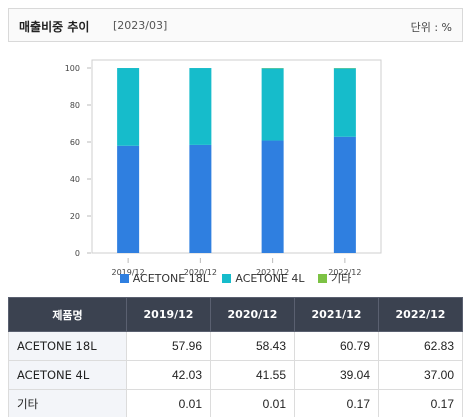 The width and height of the screenshot is (471, 417). I want to click on column-header: 2022/12, so click(420, 314).